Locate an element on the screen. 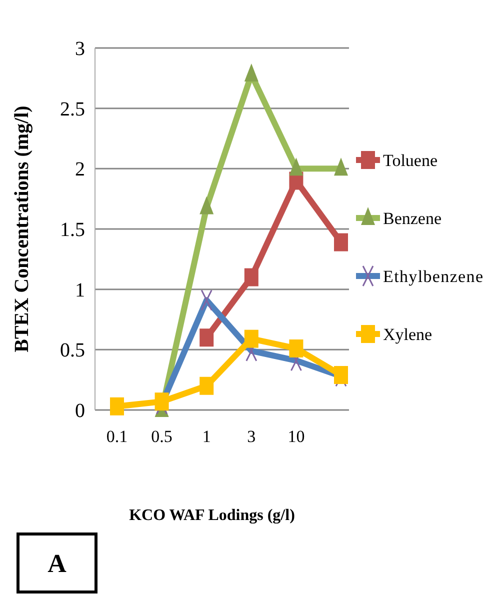 The height and width of the screenshot is (605, 489). legend-label: Xylene is located at coordinates (407, 334).